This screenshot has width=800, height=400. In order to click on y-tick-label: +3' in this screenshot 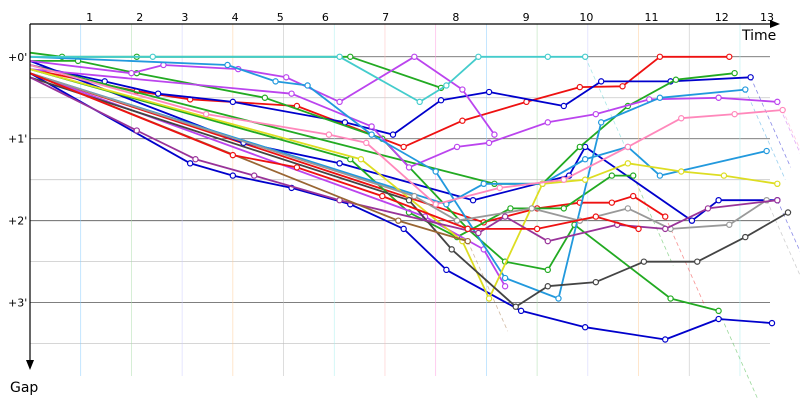, I will do `click(17, 303)`.